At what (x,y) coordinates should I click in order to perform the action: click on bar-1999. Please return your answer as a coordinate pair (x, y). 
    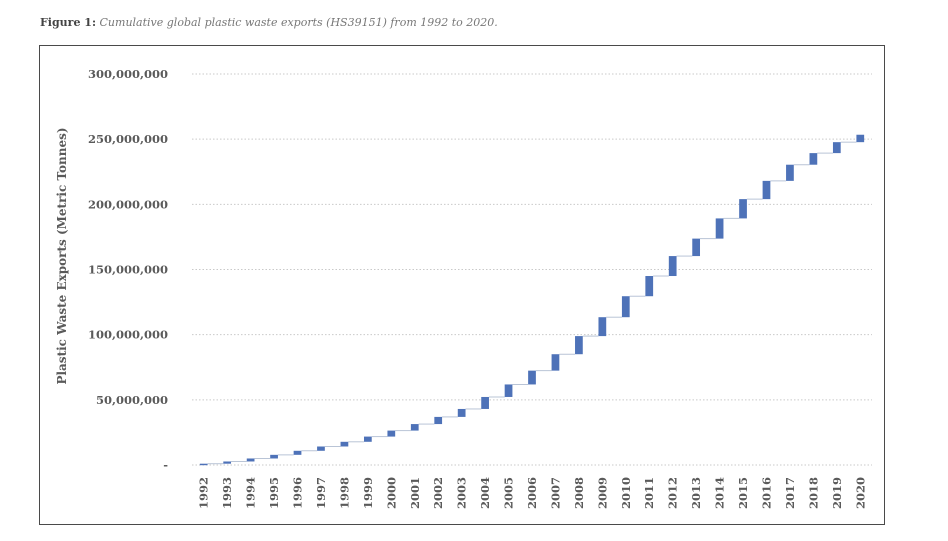
    Looking at the image, I should click on (367, 439).